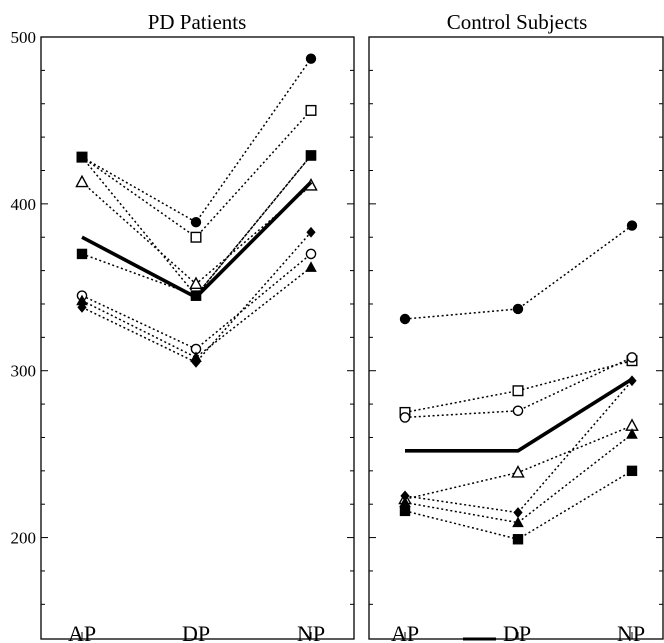 The width and height of the screenshot is (664, 643). Describe the element at coordinates (517, 22) in the screenshot. I see `panel-title-control: Control Subjects` at that location.